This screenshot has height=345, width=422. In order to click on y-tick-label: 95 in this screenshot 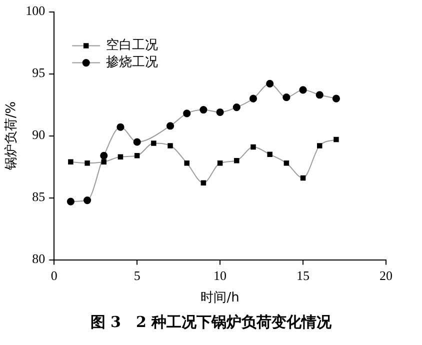, I will do `click(39, 72)`.